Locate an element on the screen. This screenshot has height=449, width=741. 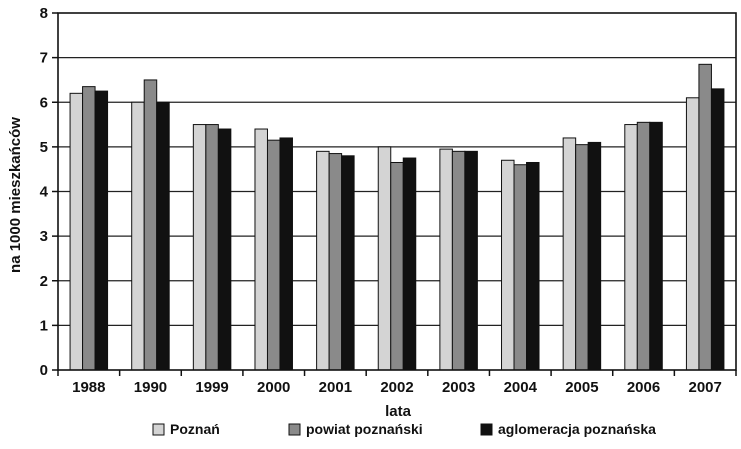
y-tick-label: 0 is located at coordinates (44, 370).